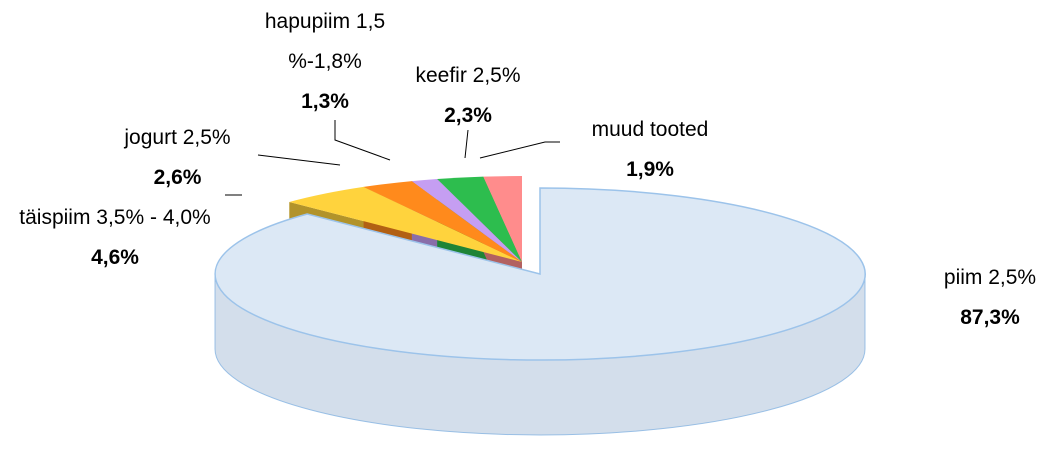  I want to click on value-label: 1,3%, so click(325, 101).